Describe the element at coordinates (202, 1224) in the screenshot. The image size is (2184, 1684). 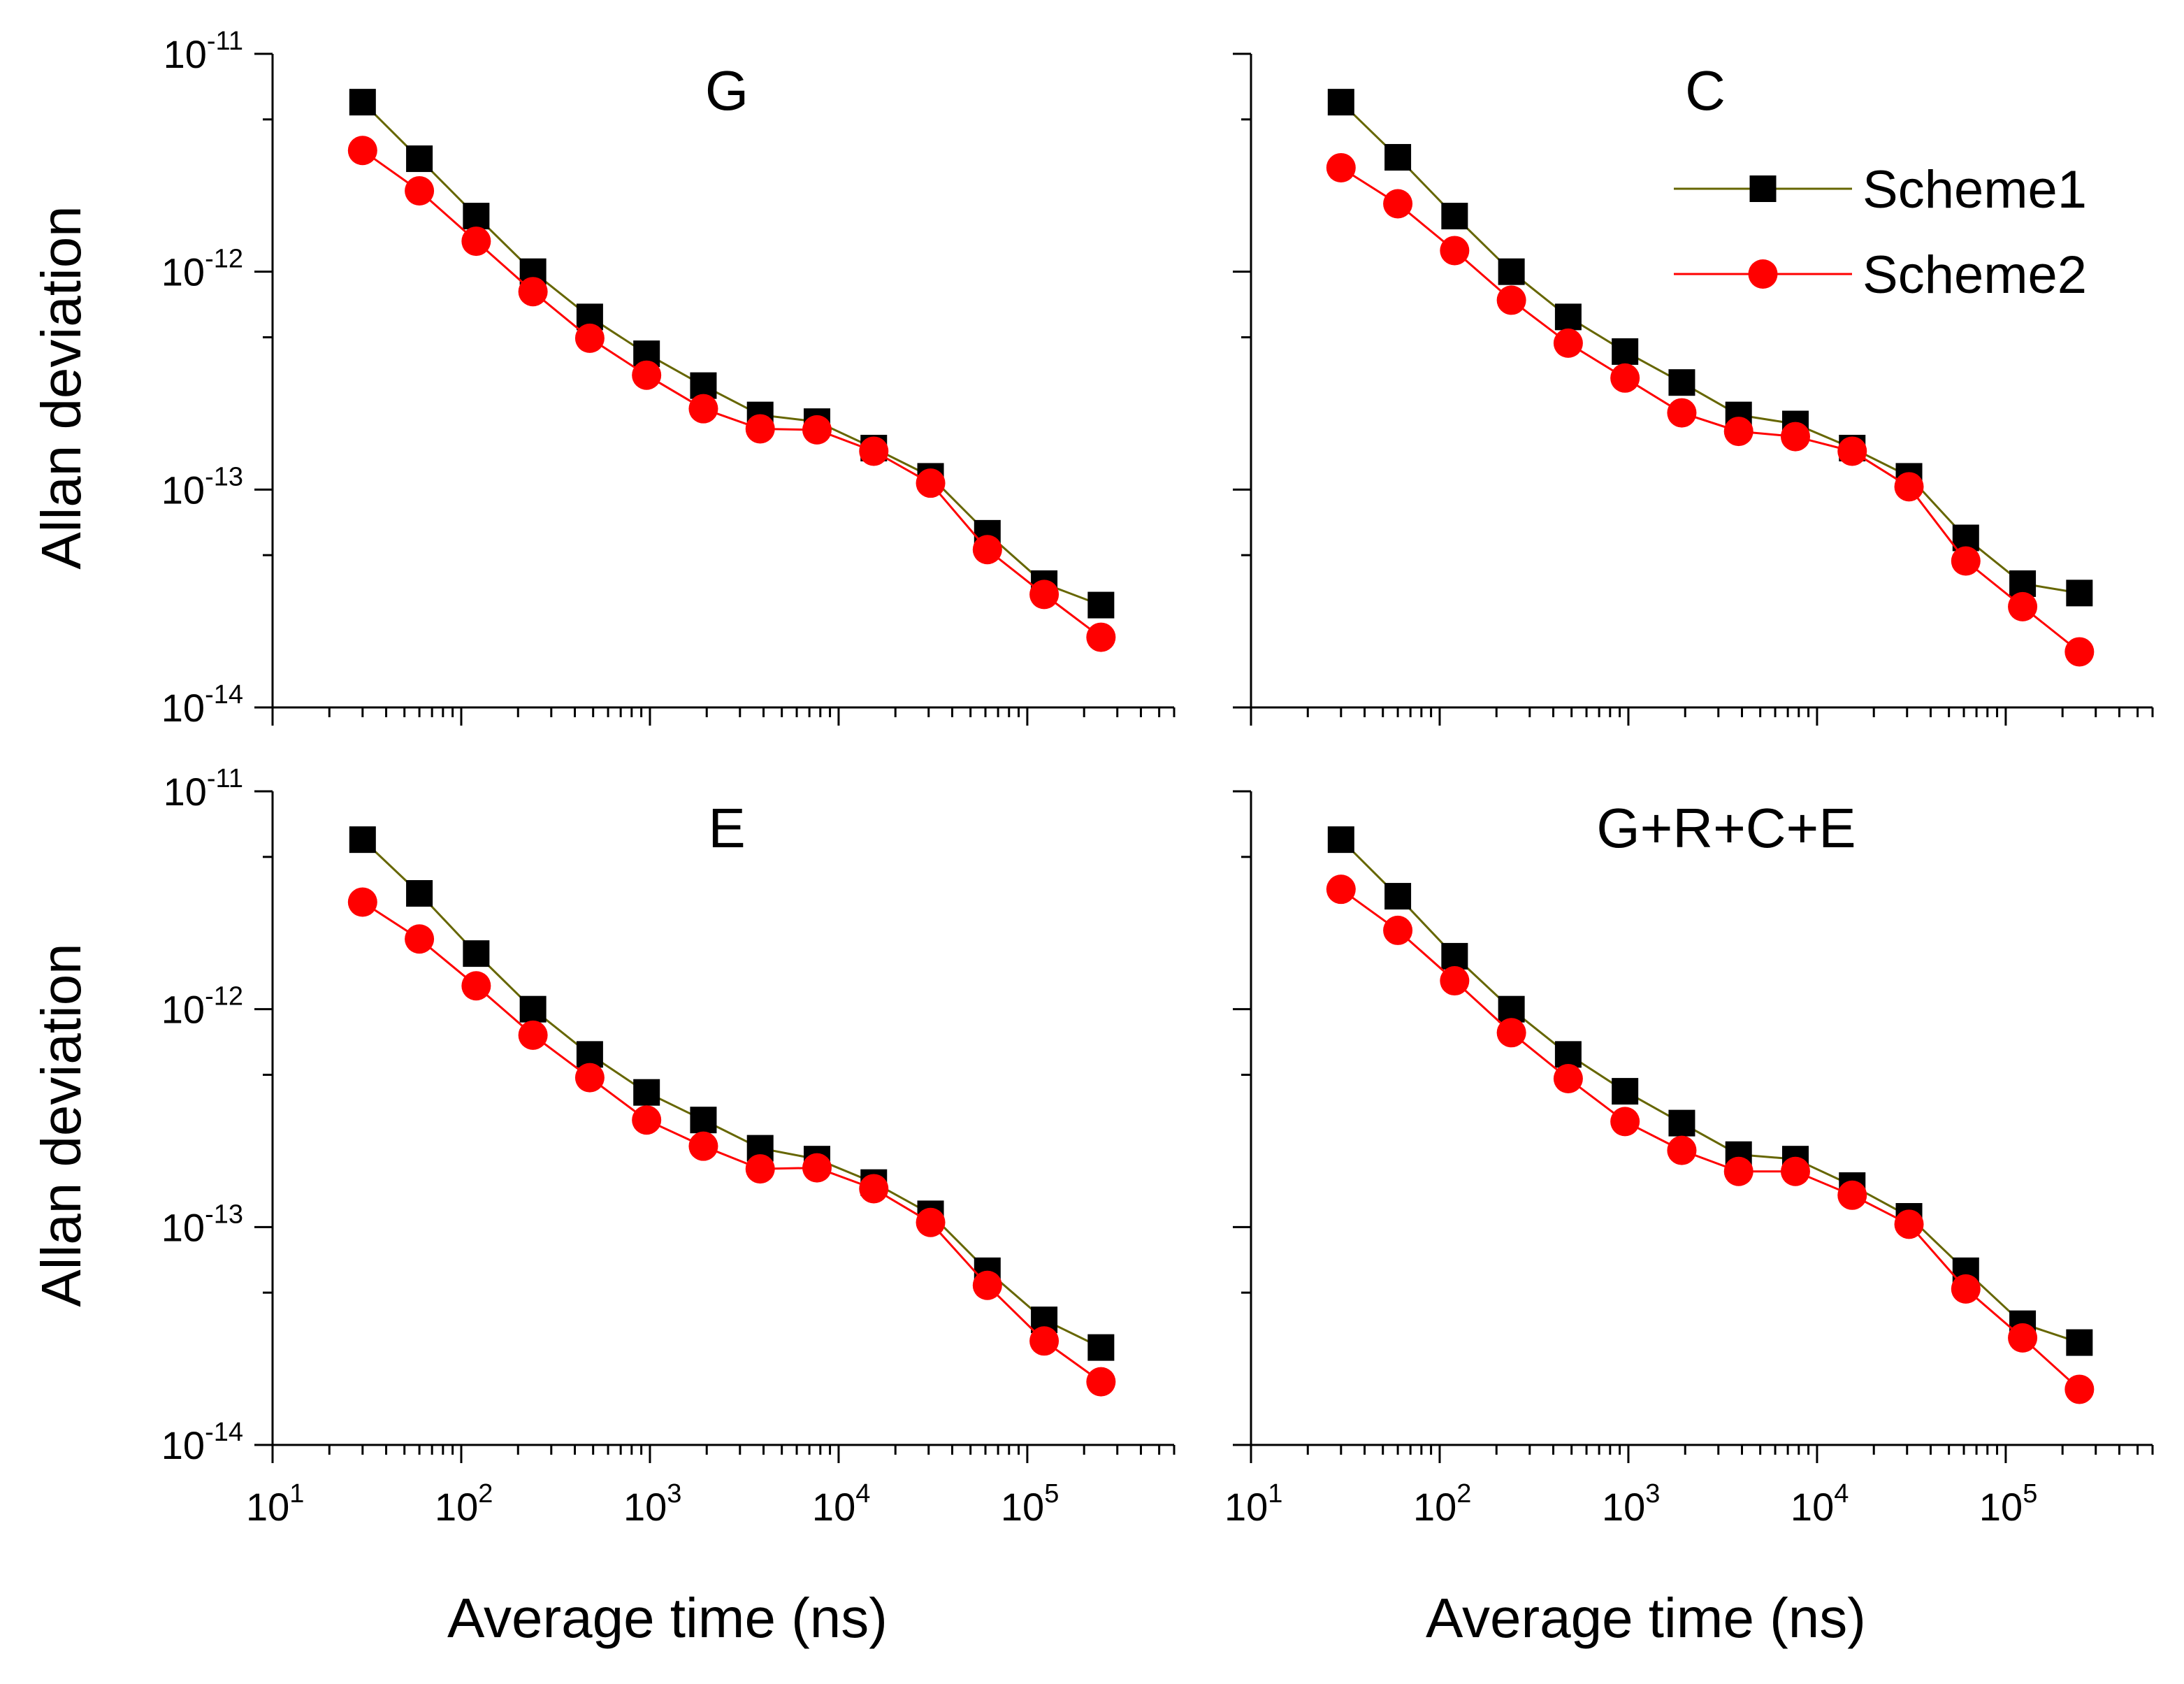
I see `y-tick-label: 10-13` at that location.